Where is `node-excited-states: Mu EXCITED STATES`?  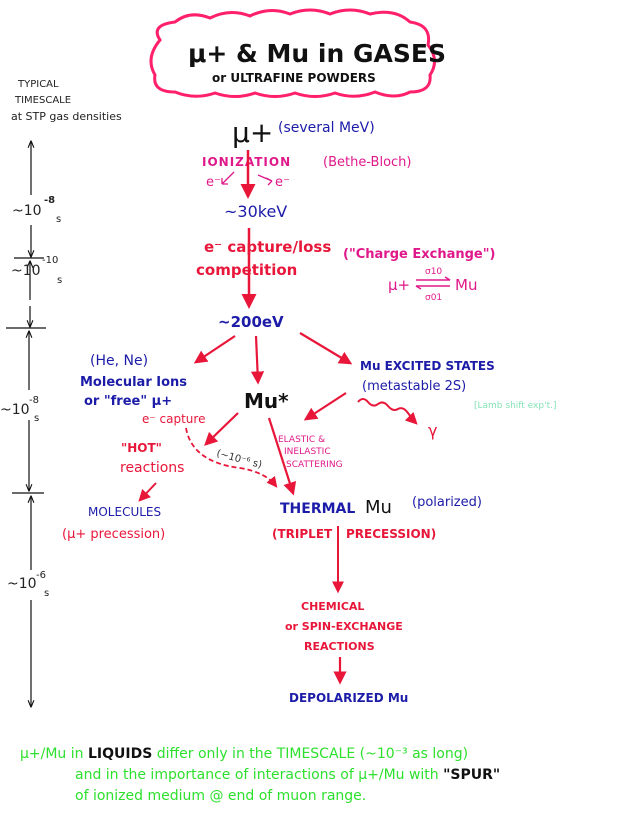
node-excited-states: Mu EXCITED STATES is located at coordinates (427, 366).